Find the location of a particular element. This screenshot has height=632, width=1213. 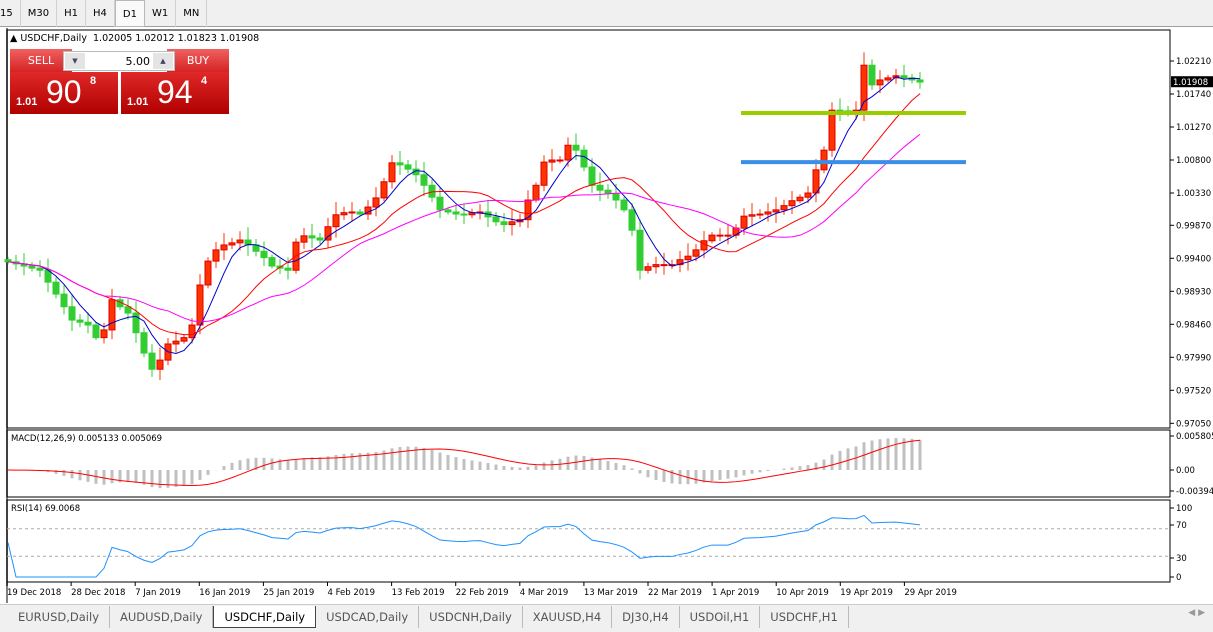

collapse-triangle-icon: ▲ is located at coordinates (14, 38).